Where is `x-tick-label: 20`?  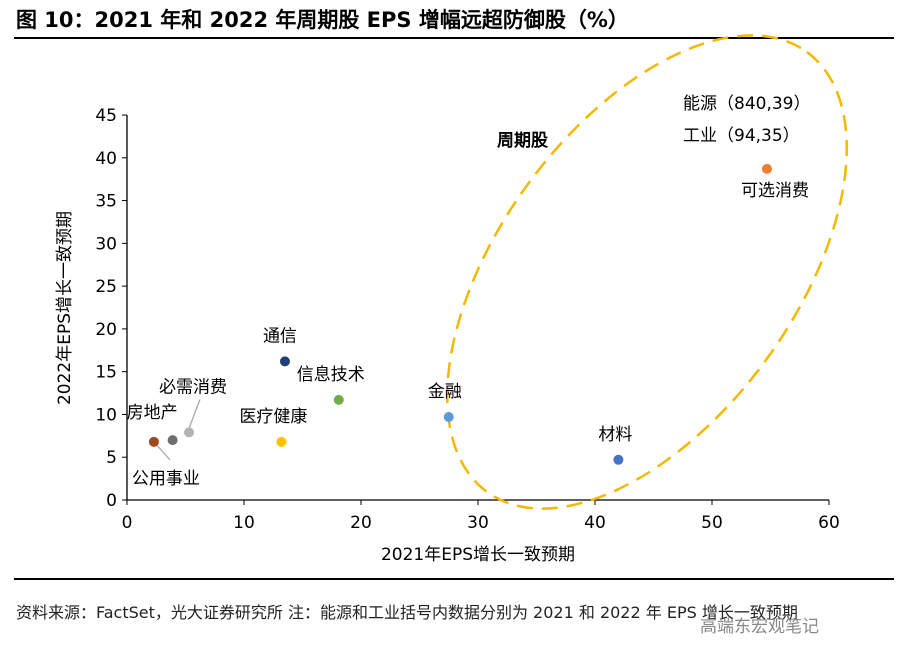 x-tick-label: 20 is located at coordinates (361, 523).